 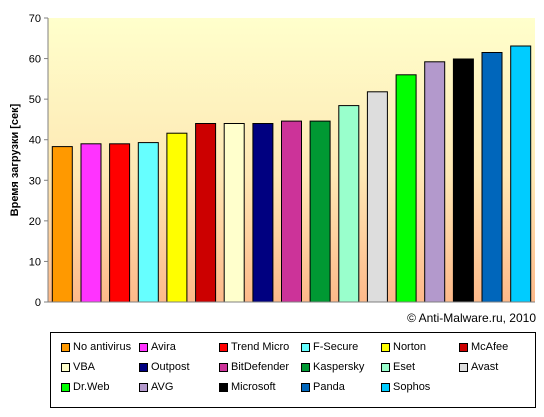 I want to click on legend-item: Microsoft, so click(x=247, y=387).